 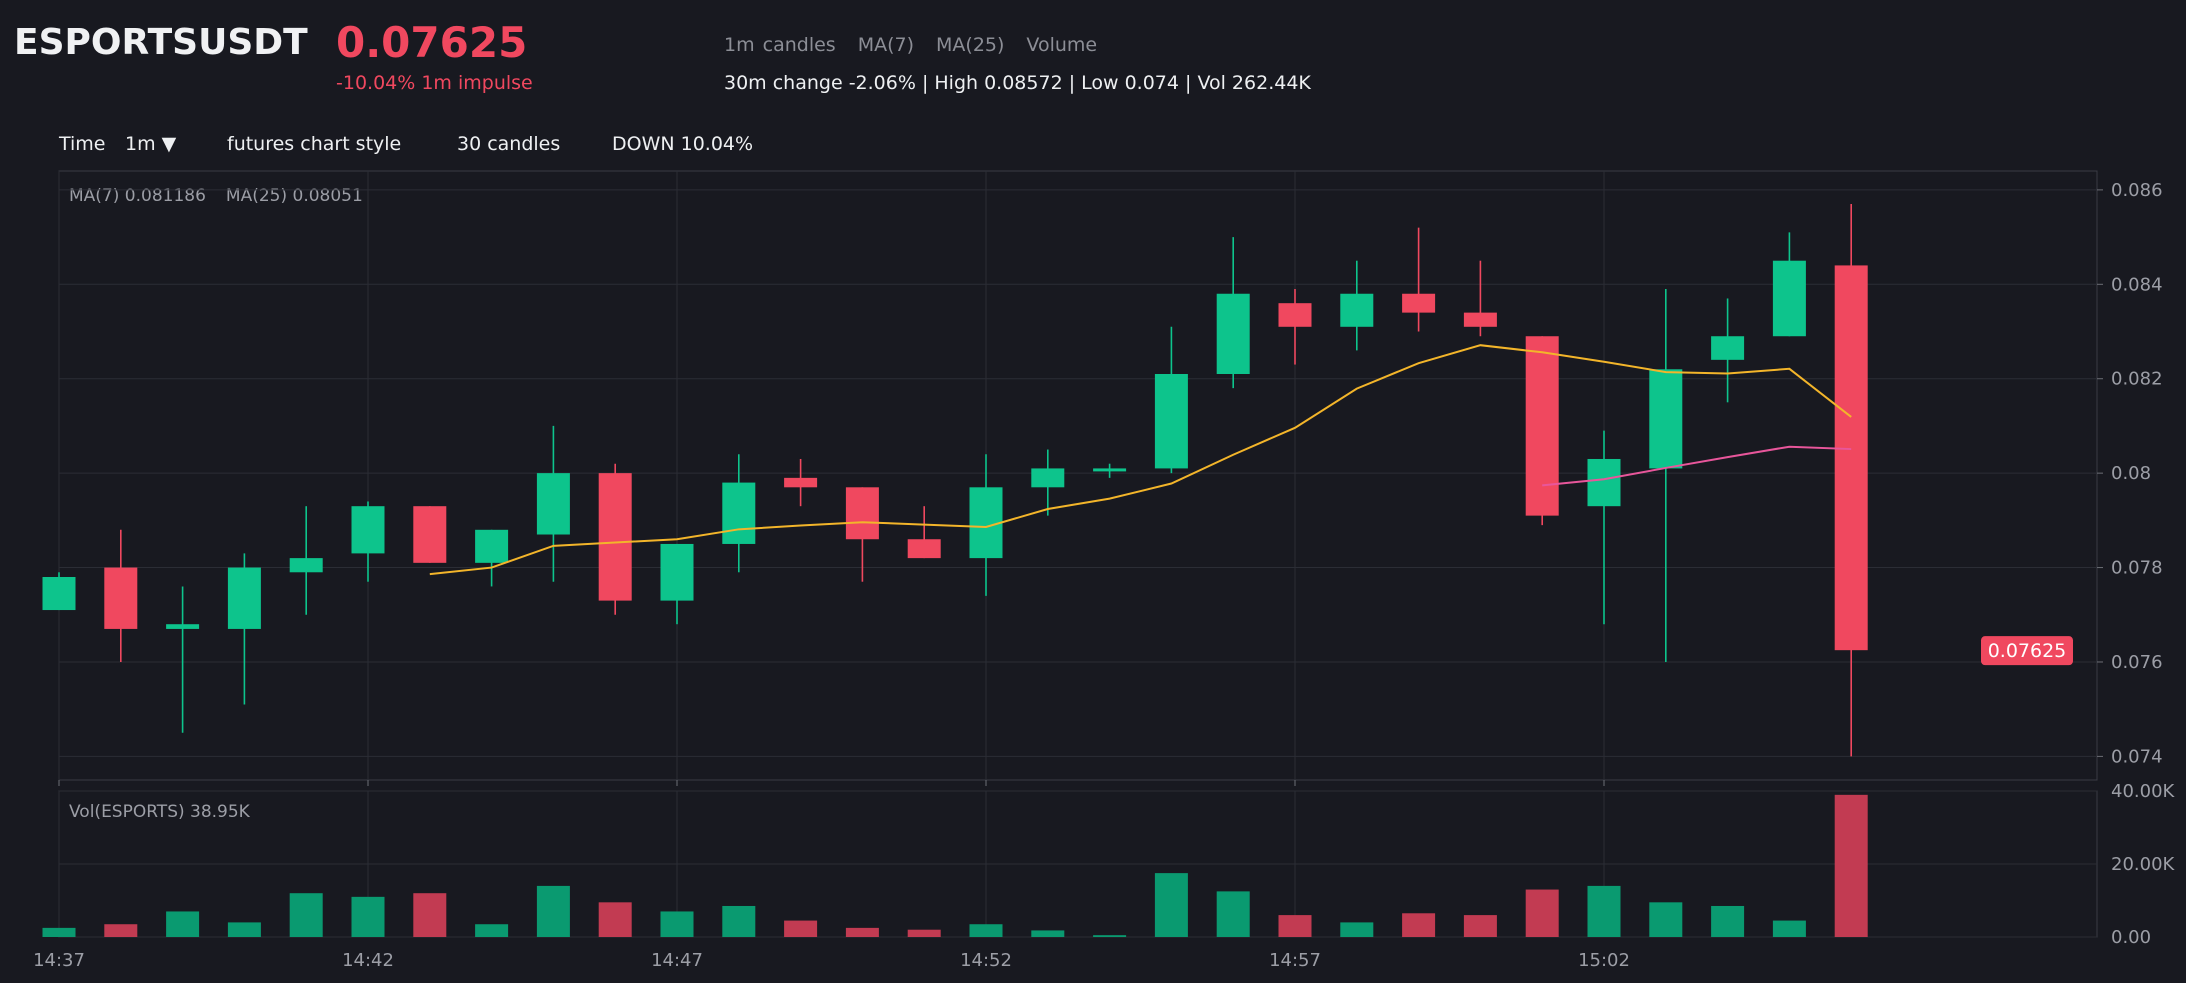 I want to click on volume-tick-label: 0.00, so click(x=2131, y=937).